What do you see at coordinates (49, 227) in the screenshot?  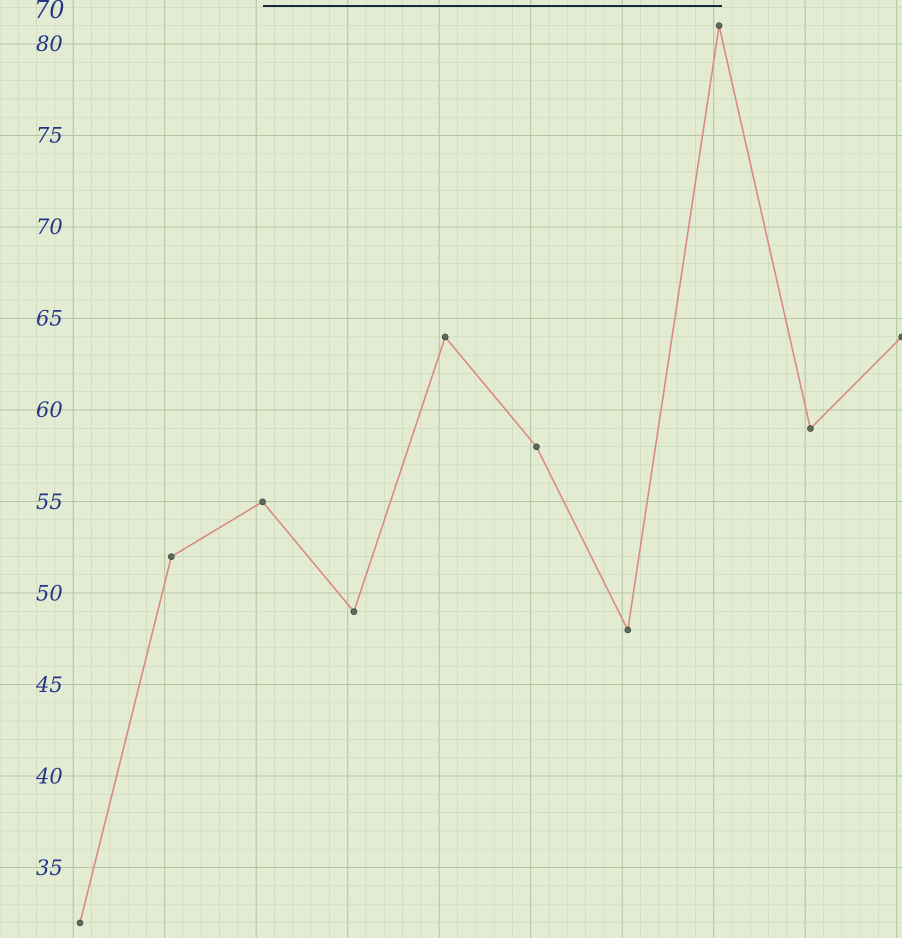 I see `y-tick-label: 70` at bounding box center [49, 227].